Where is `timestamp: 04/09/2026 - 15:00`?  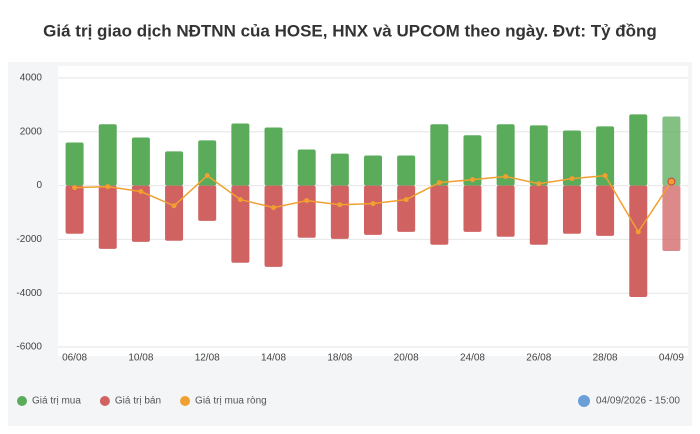
timestamp: 04/09/2026 - 15:00 is located at coordinates (638, 401).